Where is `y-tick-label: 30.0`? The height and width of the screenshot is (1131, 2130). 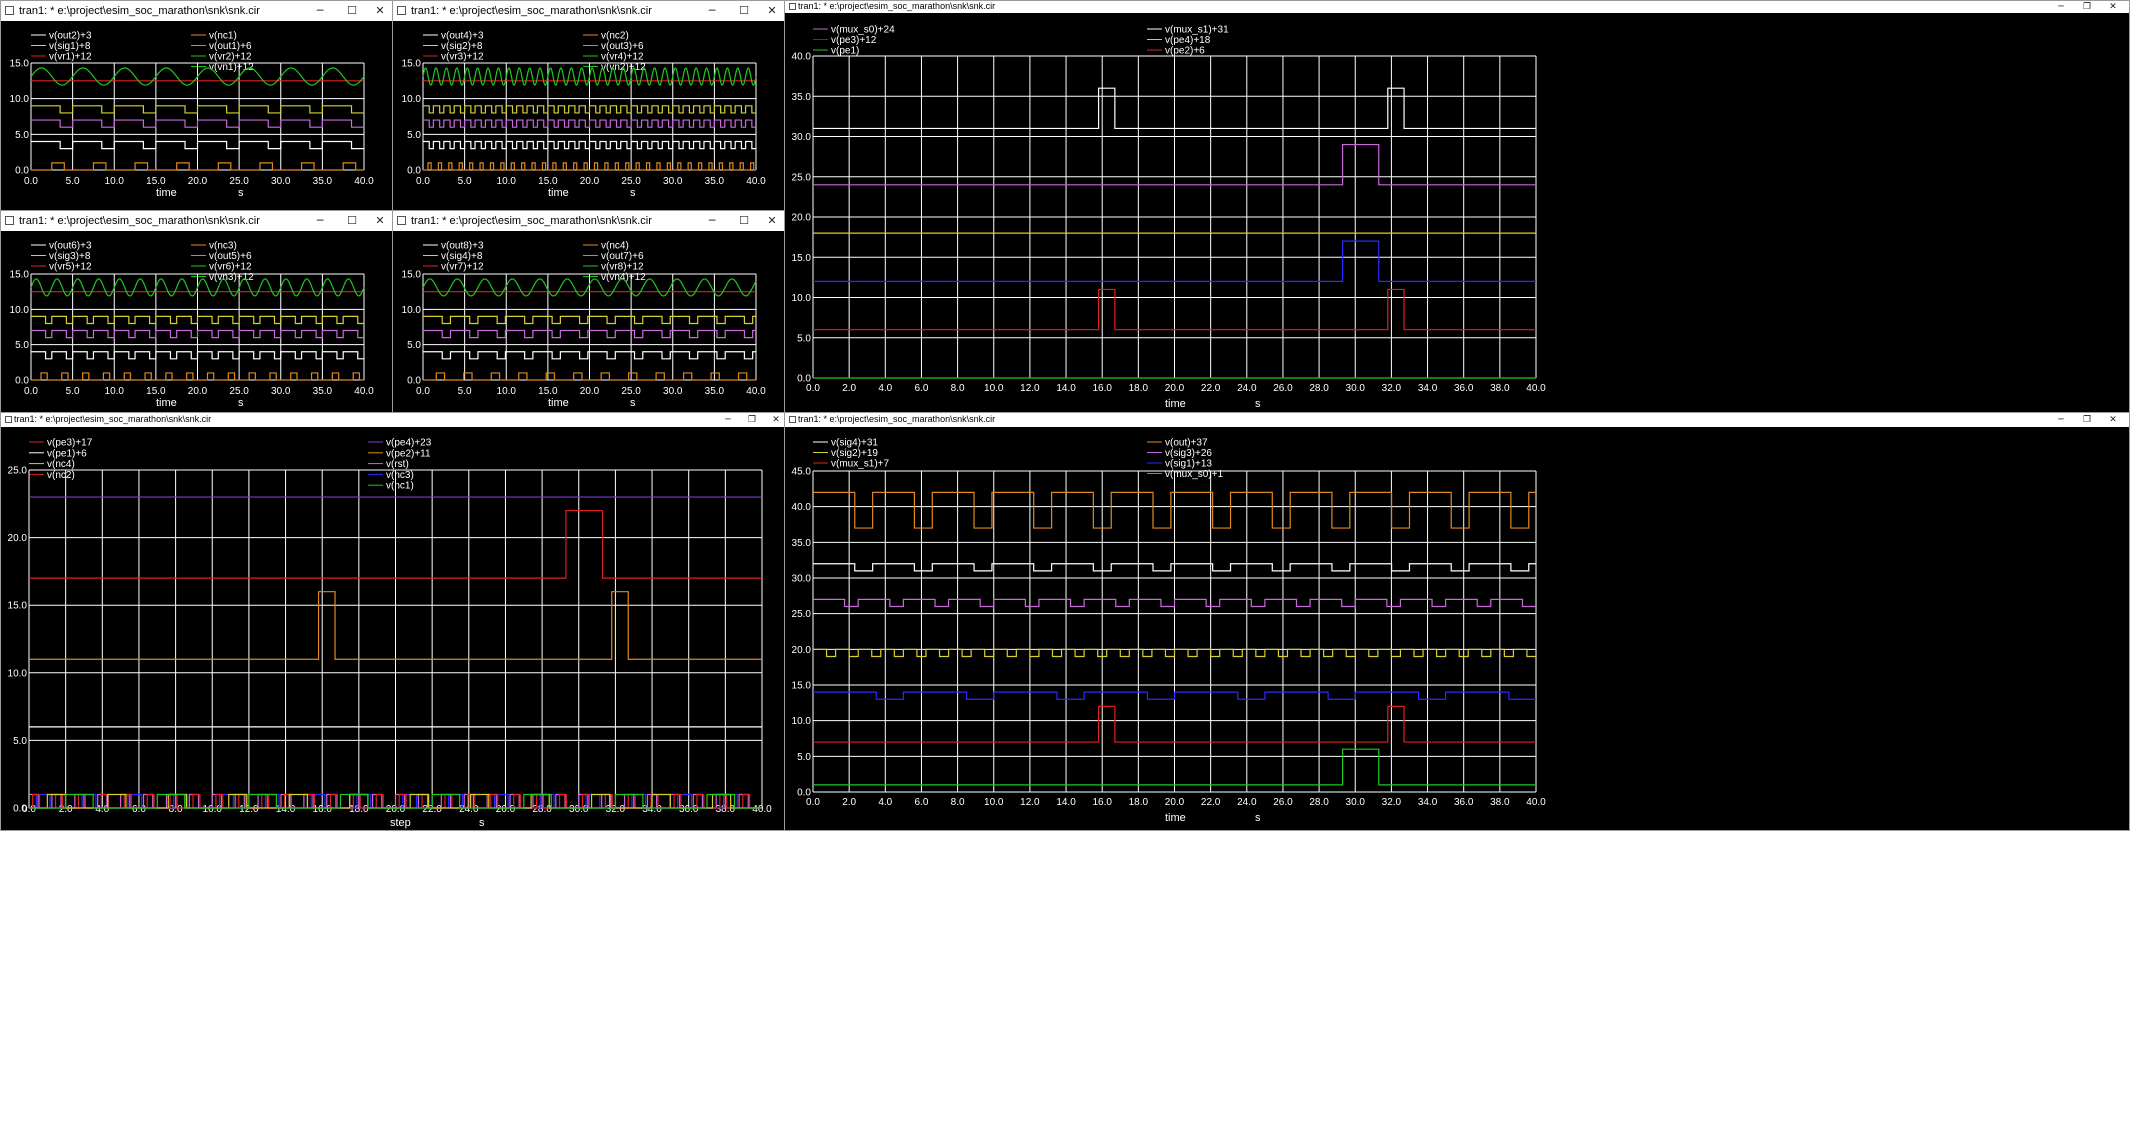
y-tick-label: 30.0 is located at coordinates (802, 579).